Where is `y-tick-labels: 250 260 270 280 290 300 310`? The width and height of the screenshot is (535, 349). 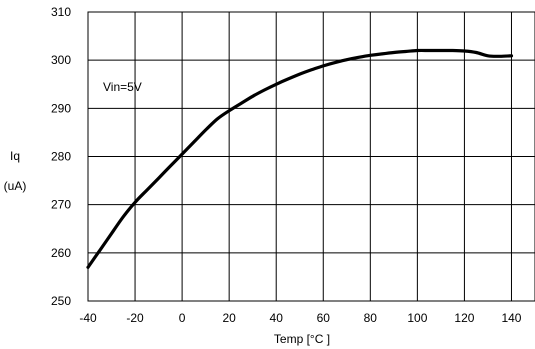 y-tick-labels: 250 260 270 280 290 300 310 is located at coordinates (61, 156).